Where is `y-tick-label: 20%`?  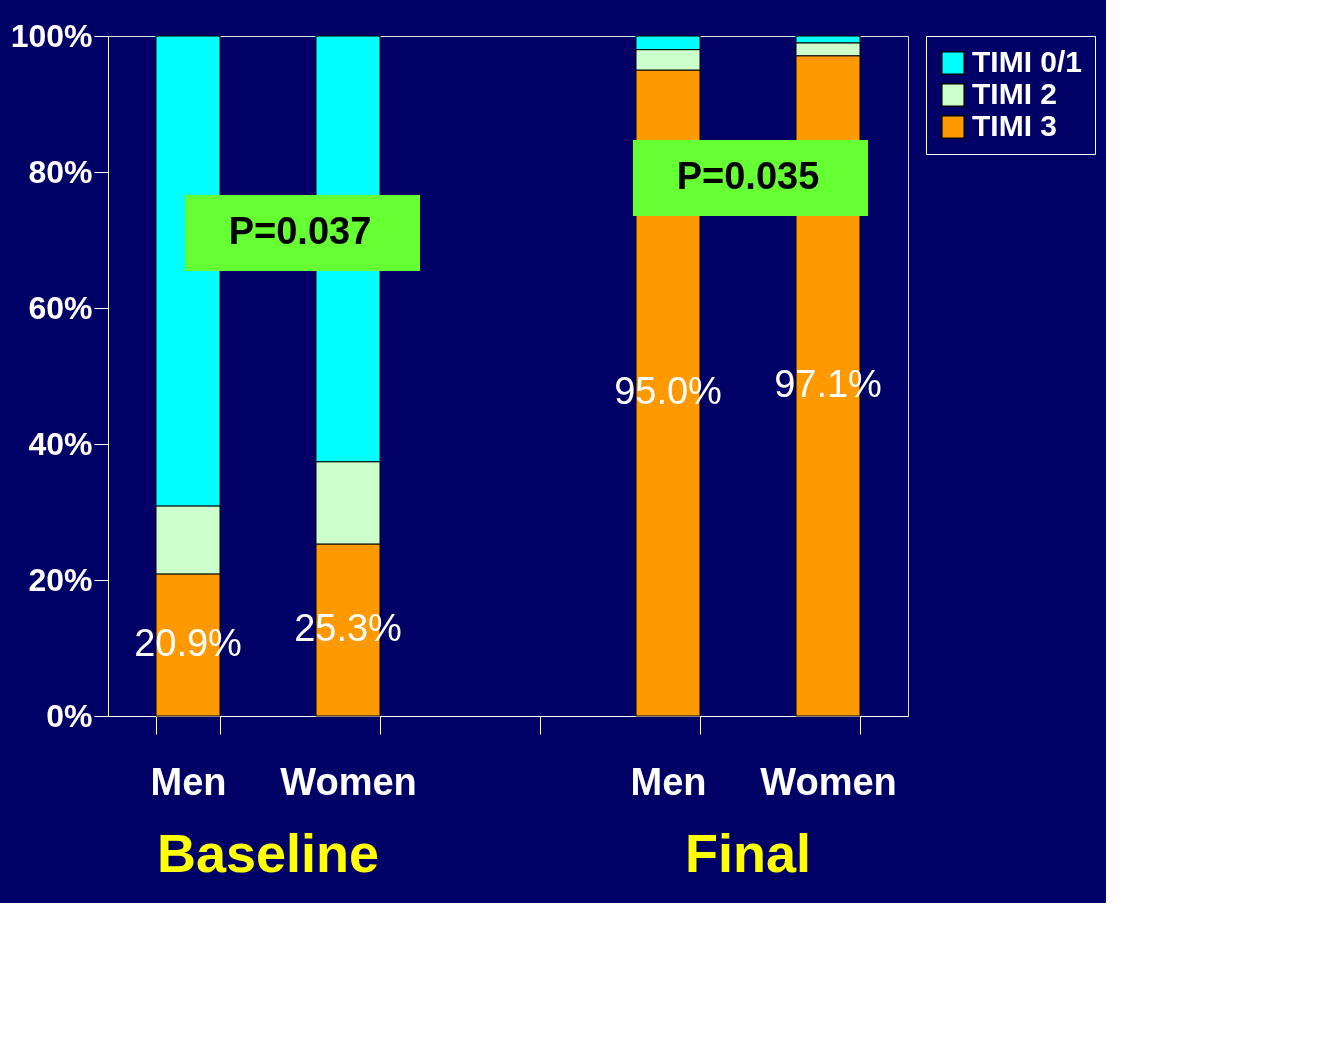 y-tick-label: 20% is located at coordinates (60, 579).